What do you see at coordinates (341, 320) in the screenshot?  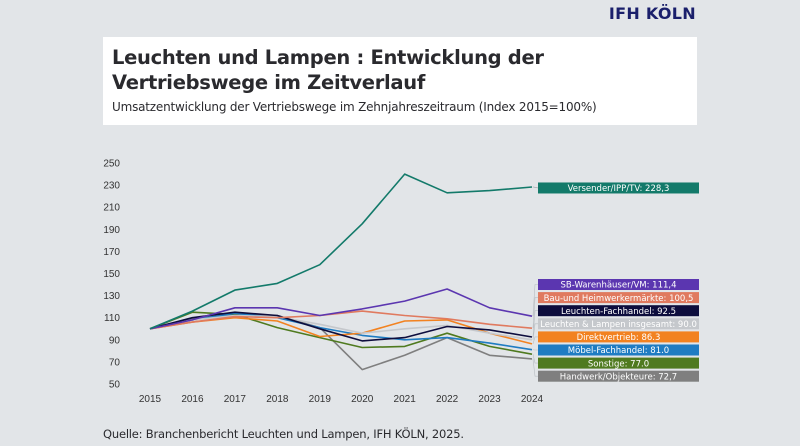 I see `series-line-bau-und-heimwerkerm-rkte` at bounding box center [341, 320].